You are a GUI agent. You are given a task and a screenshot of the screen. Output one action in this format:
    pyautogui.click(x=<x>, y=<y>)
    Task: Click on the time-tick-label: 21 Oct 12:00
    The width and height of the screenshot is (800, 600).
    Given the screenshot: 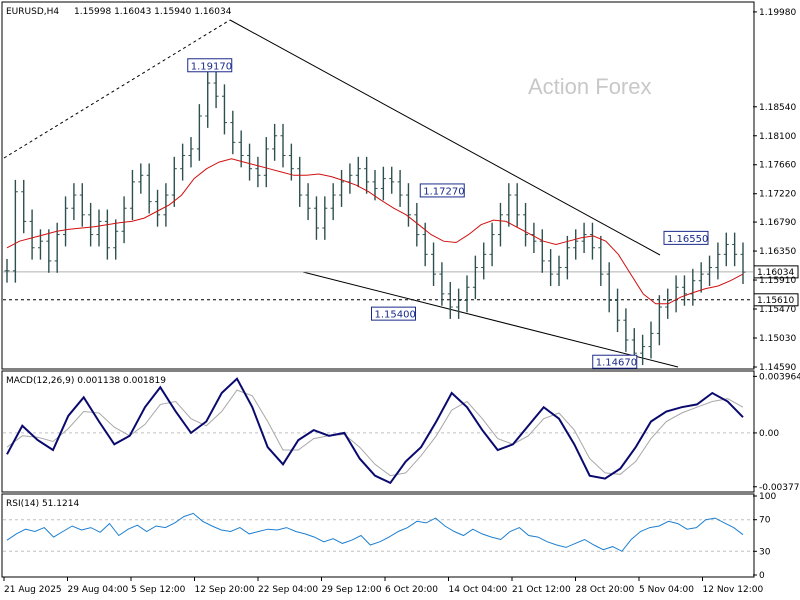 What is the action you would take?
    pyautogui.click(x=541, y=590)
    